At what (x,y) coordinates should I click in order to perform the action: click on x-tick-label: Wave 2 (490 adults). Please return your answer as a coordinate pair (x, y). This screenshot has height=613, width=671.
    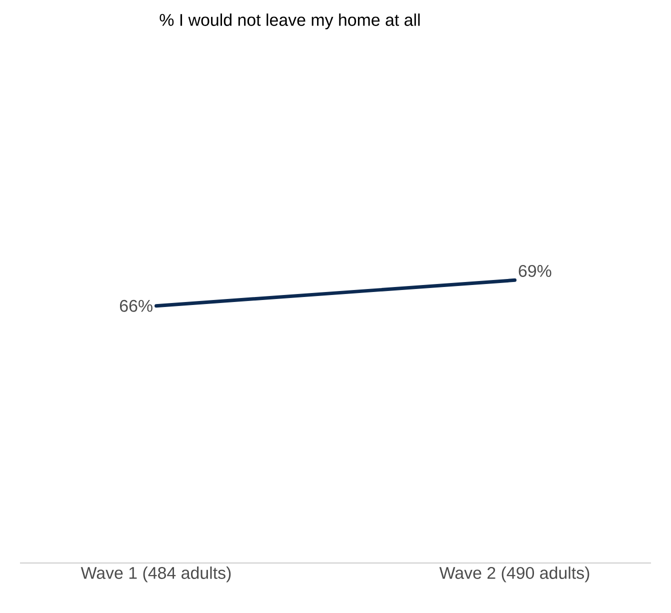
    Looking at the image, I should click on (514, 574).